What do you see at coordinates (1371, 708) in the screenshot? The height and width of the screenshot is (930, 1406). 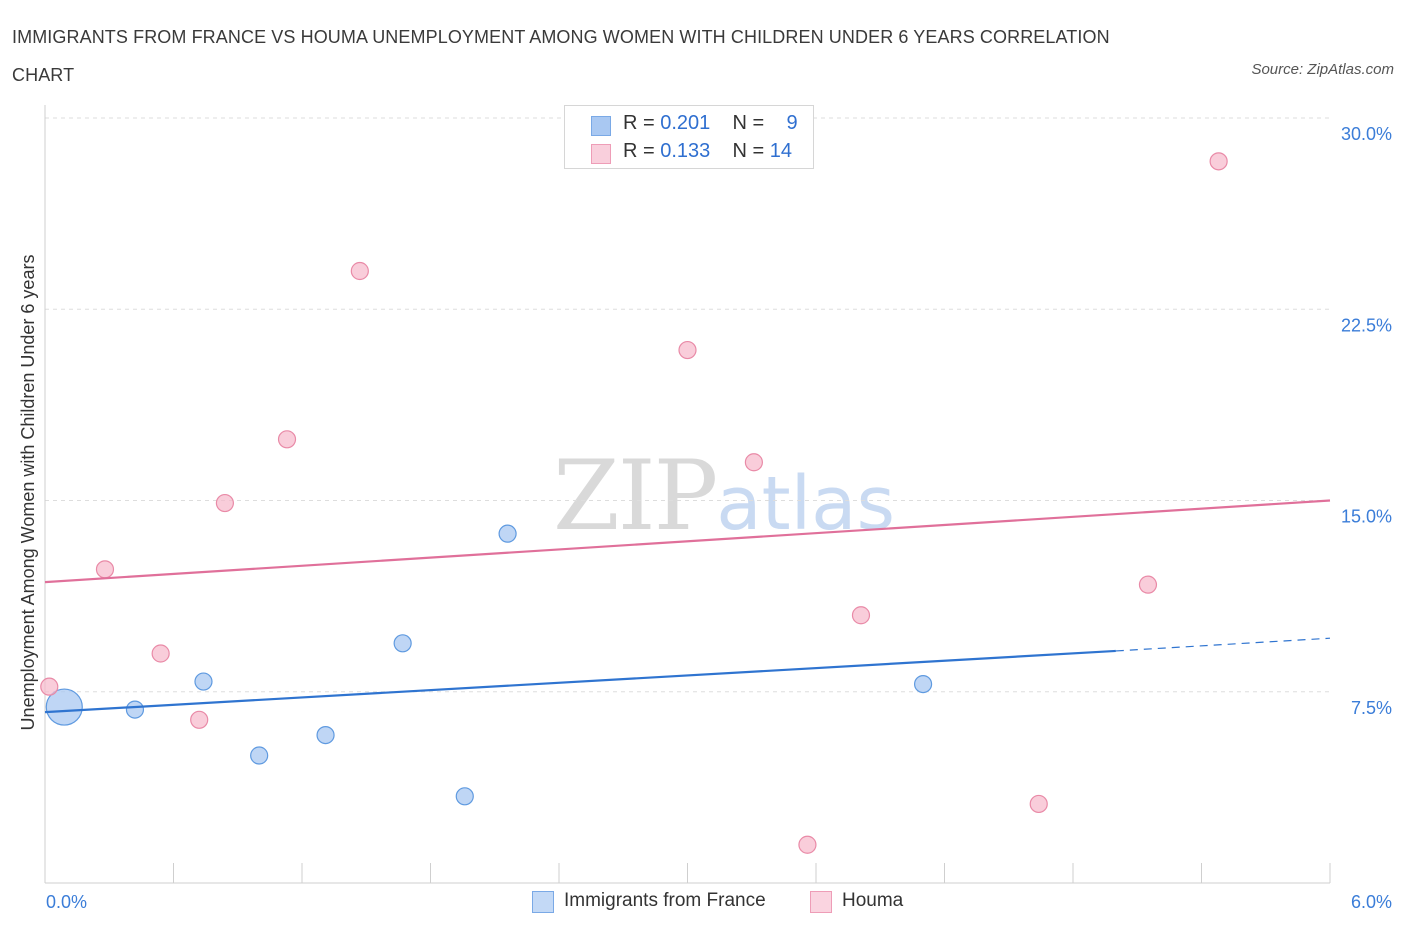 I see `y-tick-label: 7.5%` at bounding box center [1371, 708].